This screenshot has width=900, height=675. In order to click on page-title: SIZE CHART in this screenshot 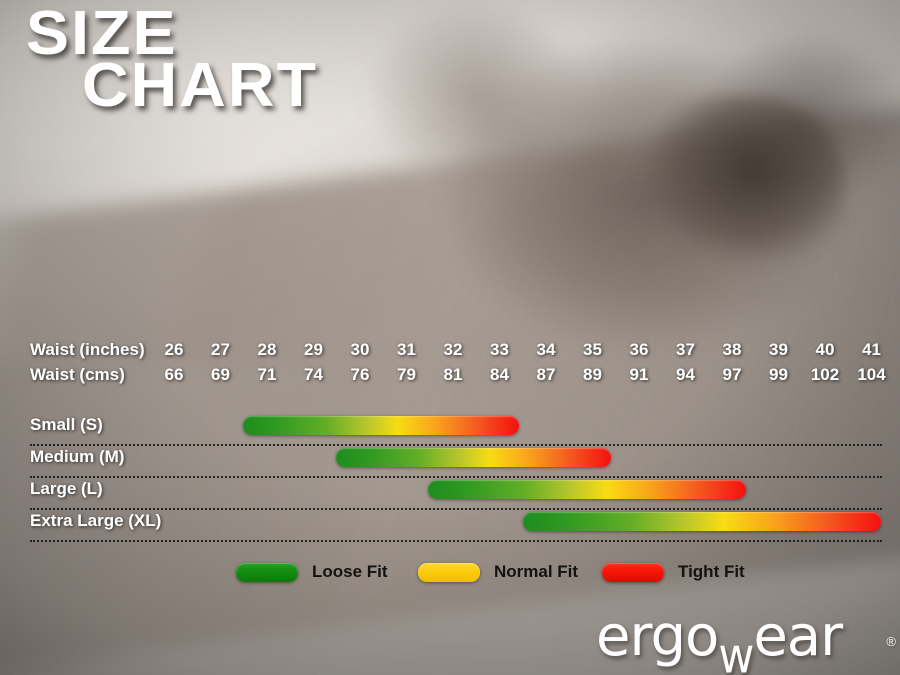, I will do `click(171, 59)`.